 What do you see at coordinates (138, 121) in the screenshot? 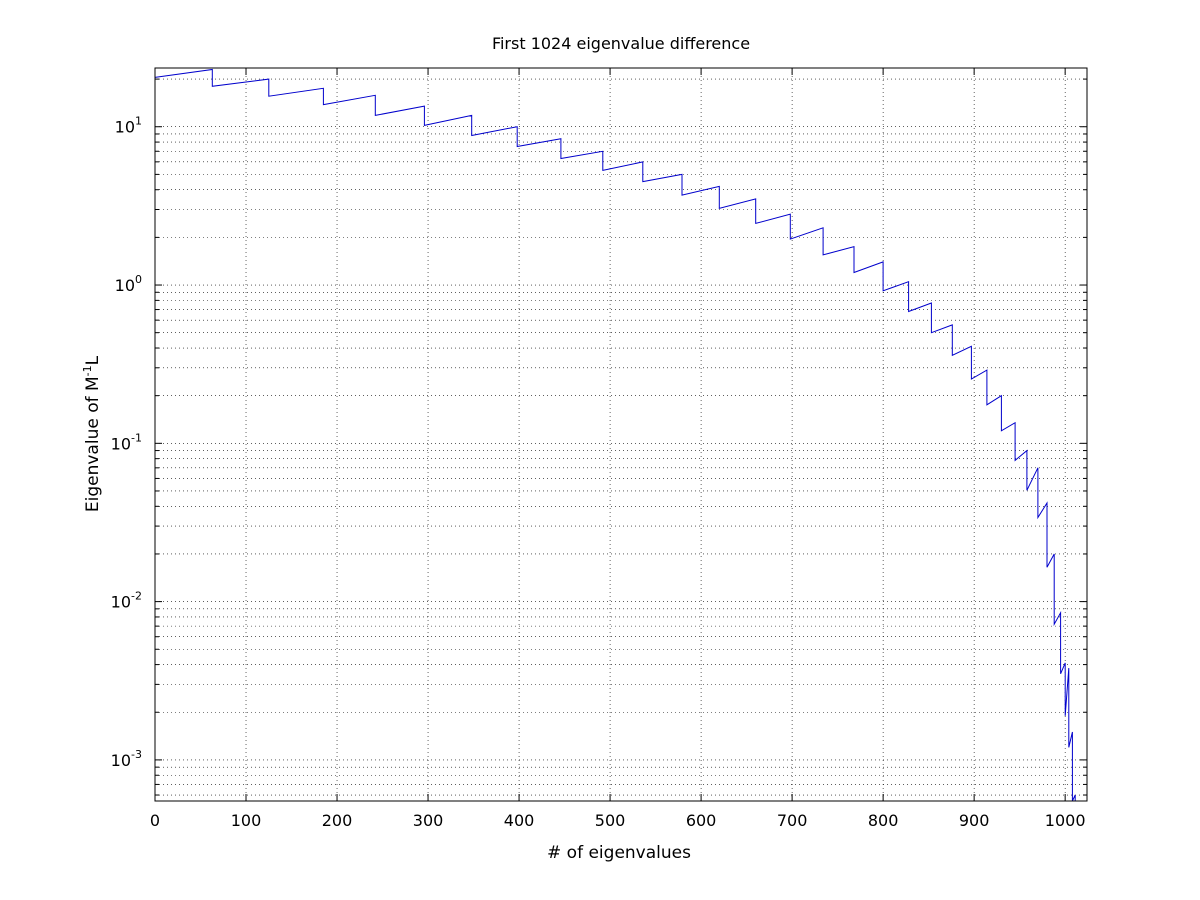
I see `y-tick-label-exp: 1` at bounding box center [138, 121].